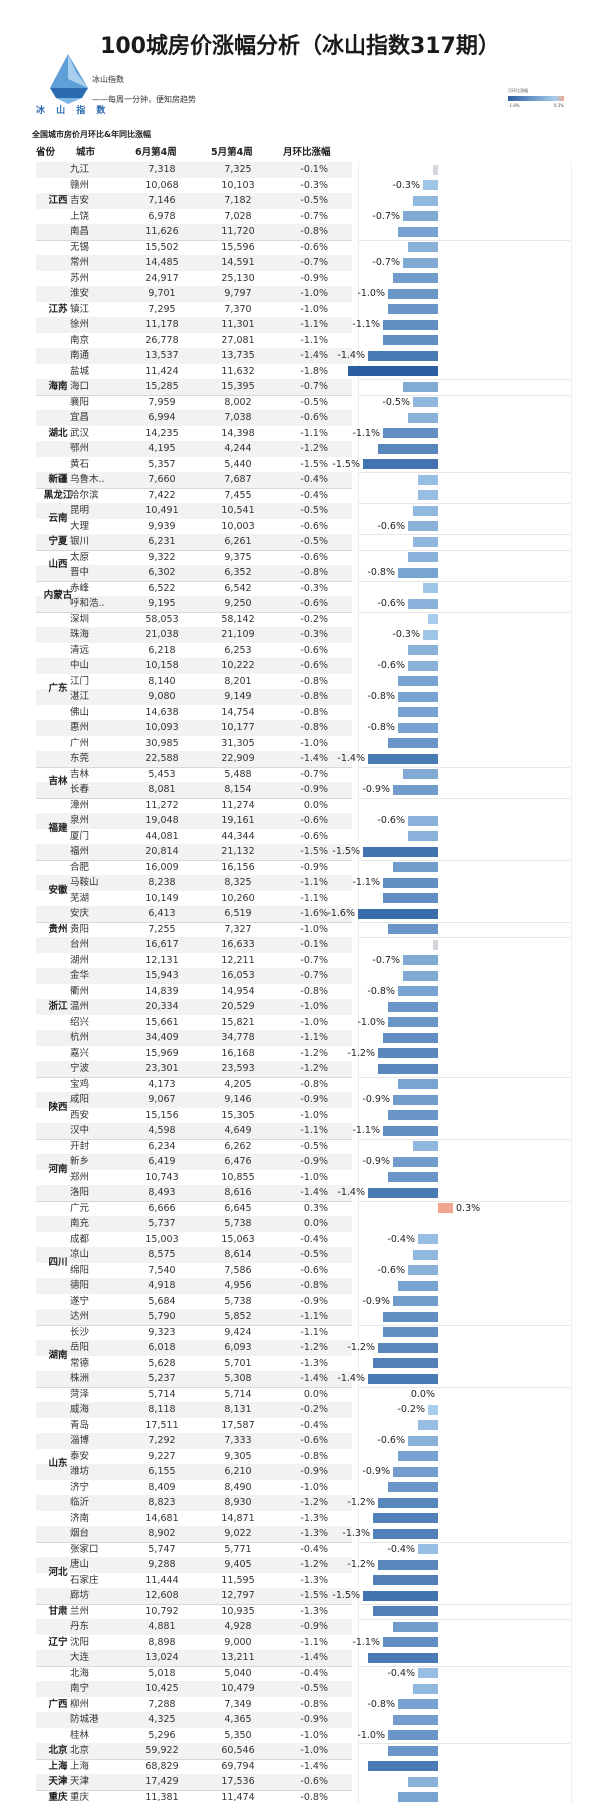  What do you see at coordinates (238, 1673) in the screenshot?
I see `price-may-week4: 5,040` at bounding box center [238, 1673].